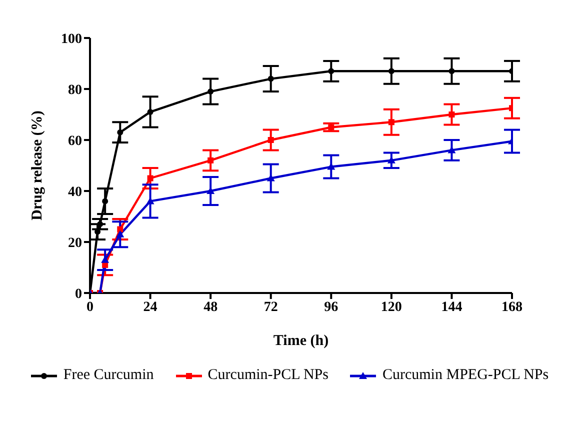  What do you see at coordinates (451, 307) in the screenshot?
I see `x-tick-label: 144` at bounding box center [451, 307].